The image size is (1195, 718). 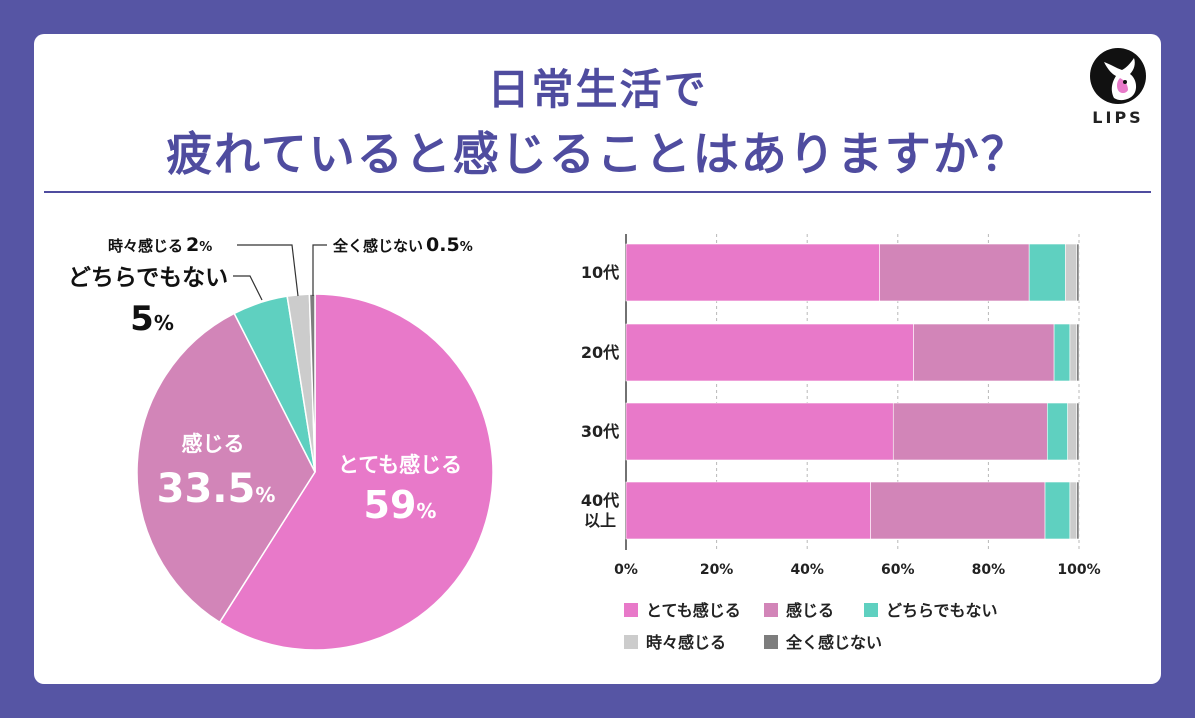 I want to click on x-tick-label-4: 80%, so click(x=989, y=570).